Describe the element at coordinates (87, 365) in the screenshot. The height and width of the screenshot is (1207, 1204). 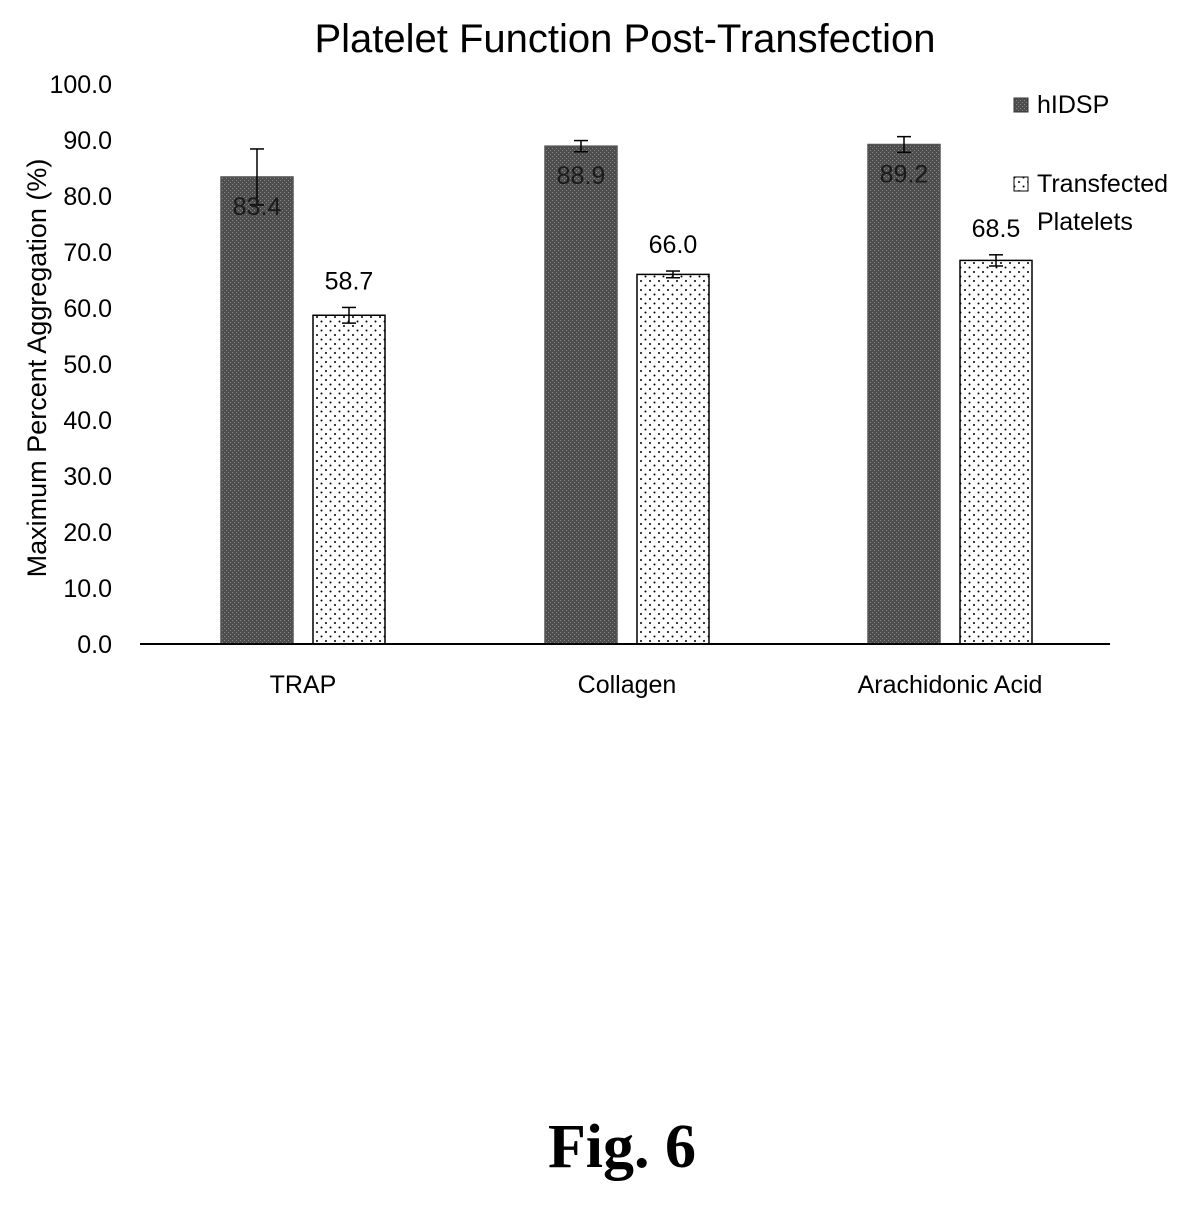
I see `y-tick-label: 50.0` at that location.